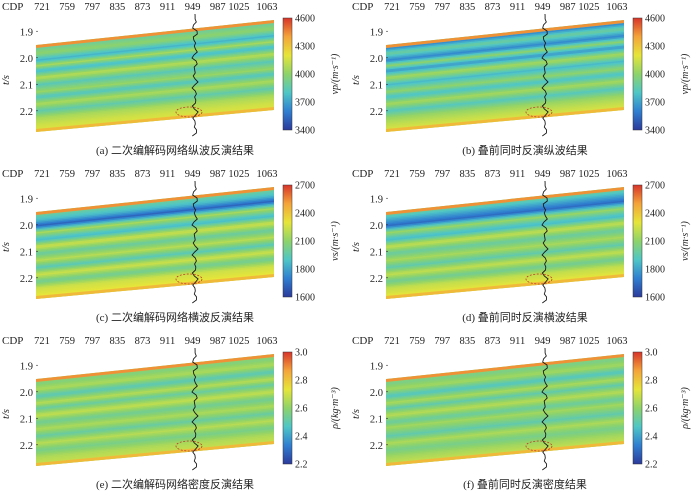 The height and width of the screenshot is (500, 700). What do you see at coordinates (305, 242) in the screenshot?
I see `colorbar-tick-label: 2100` at bounding box center [305, 242].